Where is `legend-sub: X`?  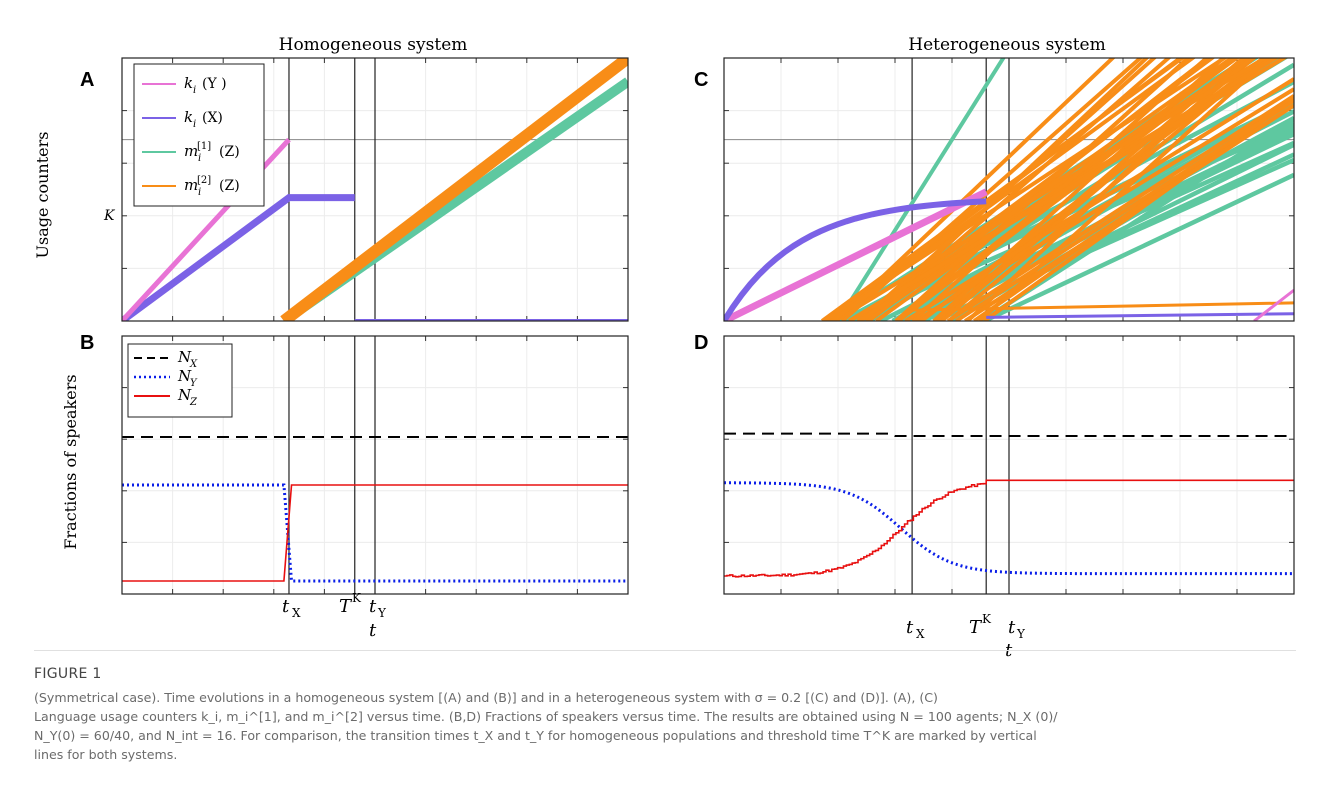 legend-sub: X is located at coordinates (193, 364).